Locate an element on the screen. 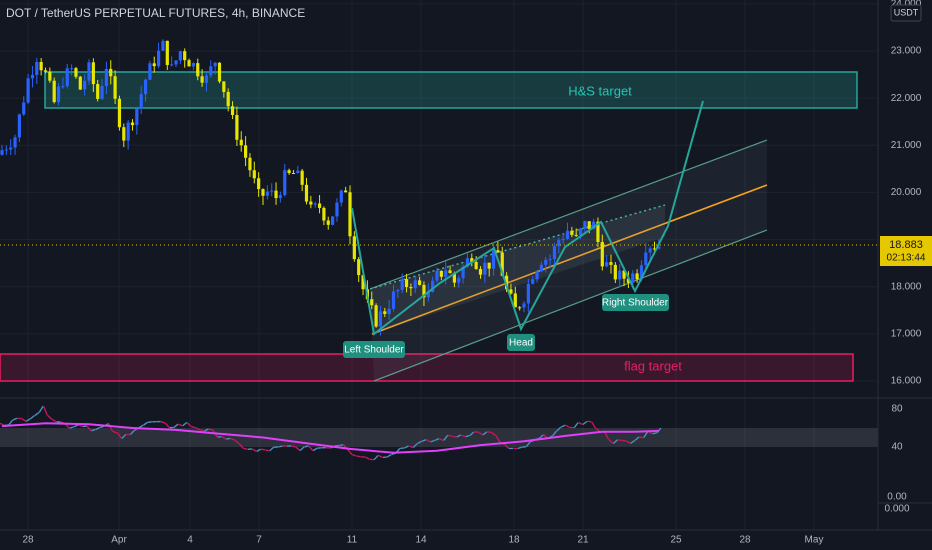 This screenshot has height=550, width=932. time-axis: 28 Apr 4 7 11 14 18 21 25 28 May is located at coordinates (466, 537).